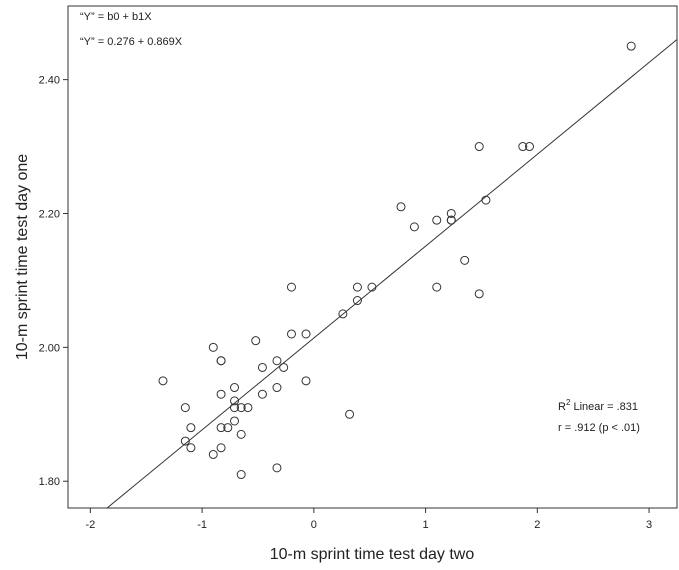 Image resolution: width=679 pixels, height=570 pixels. Describe the element at coordinates (49, 482) in the screenshot. I see `y-tick-label: 1.80` at that location.